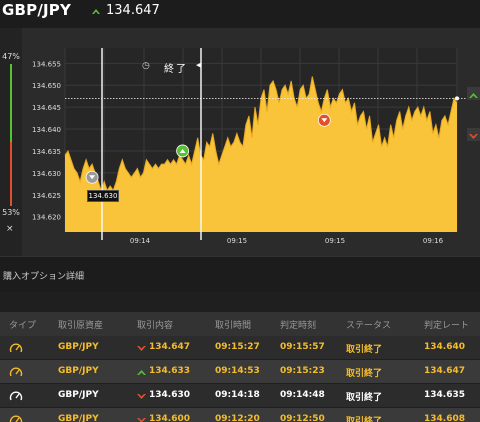 This screenshot has height=422, width=480. I want to click on cell-trade-time: 09:14:18, so click(237, 395).